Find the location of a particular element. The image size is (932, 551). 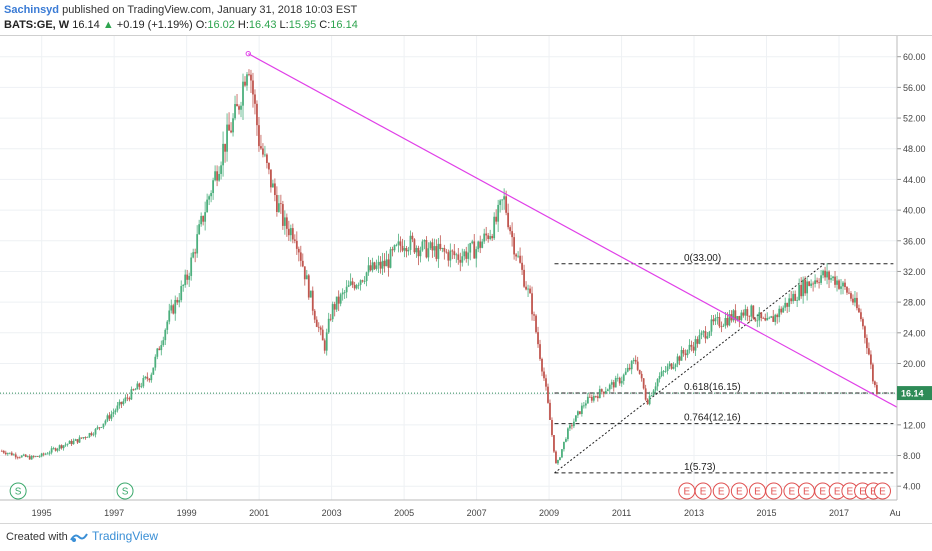

tradingview-brand: TradingView is located at coordinates (114, 536).